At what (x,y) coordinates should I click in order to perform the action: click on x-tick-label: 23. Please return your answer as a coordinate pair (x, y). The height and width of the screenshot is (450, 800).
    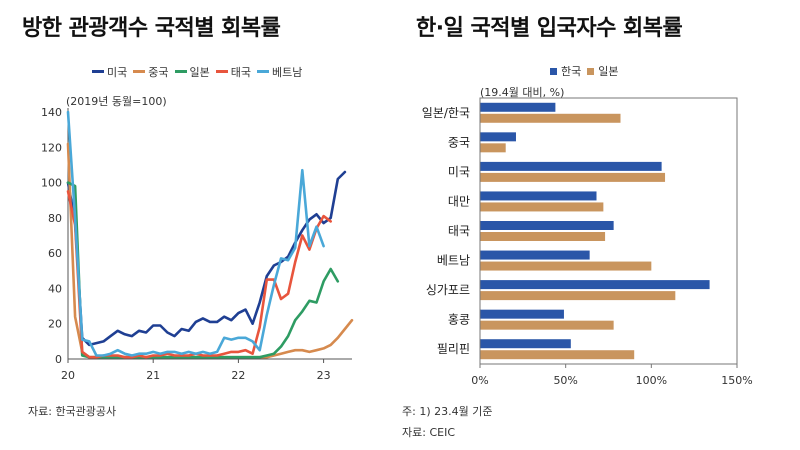
    Looking at the image, I should click on (324, 375).